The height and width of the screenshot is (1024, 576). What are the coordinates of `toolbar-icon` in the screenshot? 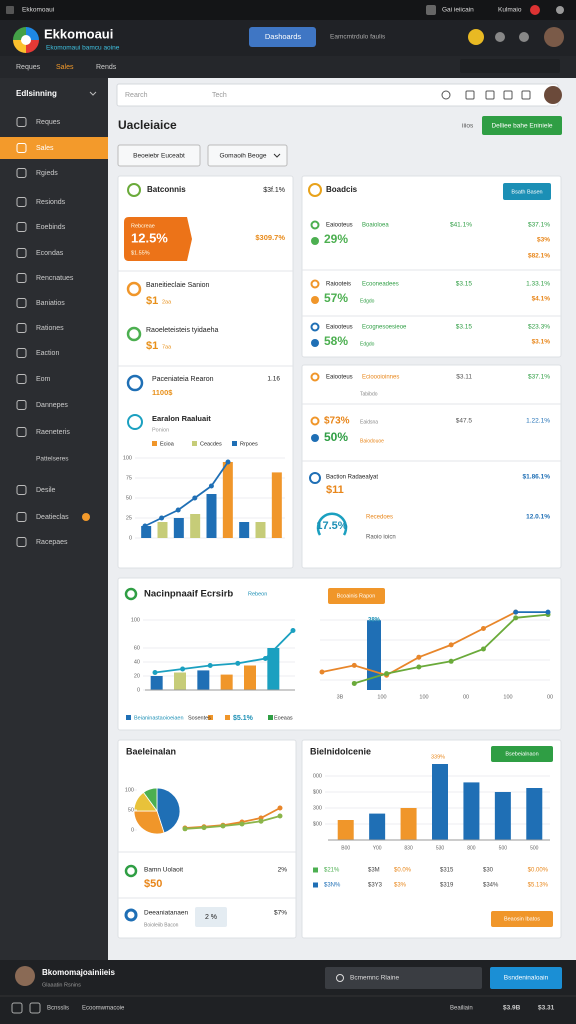 It's located at (508, 95).